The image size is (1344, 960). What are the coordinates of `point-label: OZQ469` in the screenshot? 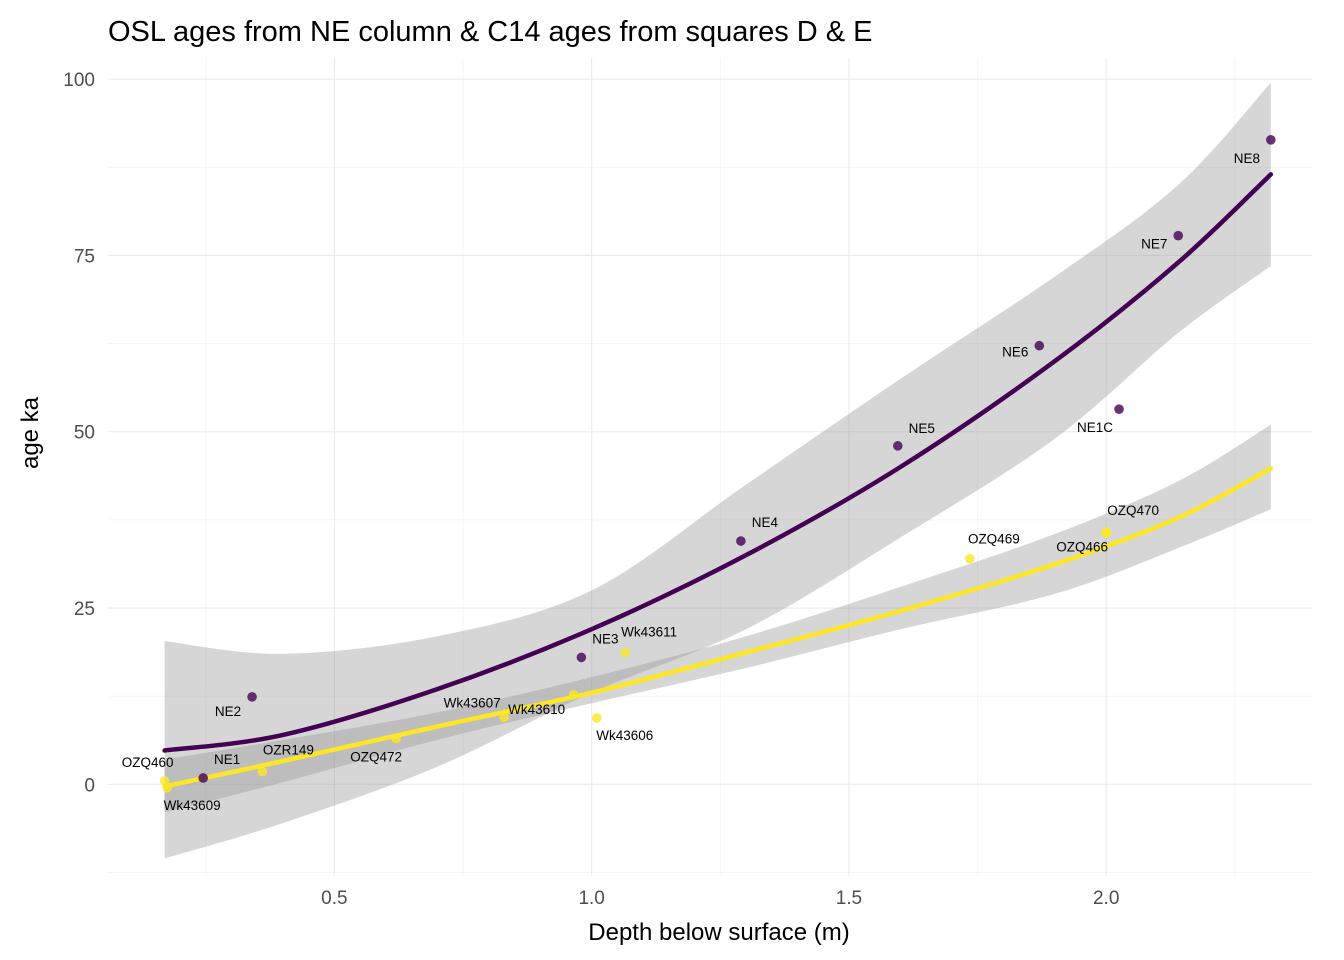 It's located at (994, 539).